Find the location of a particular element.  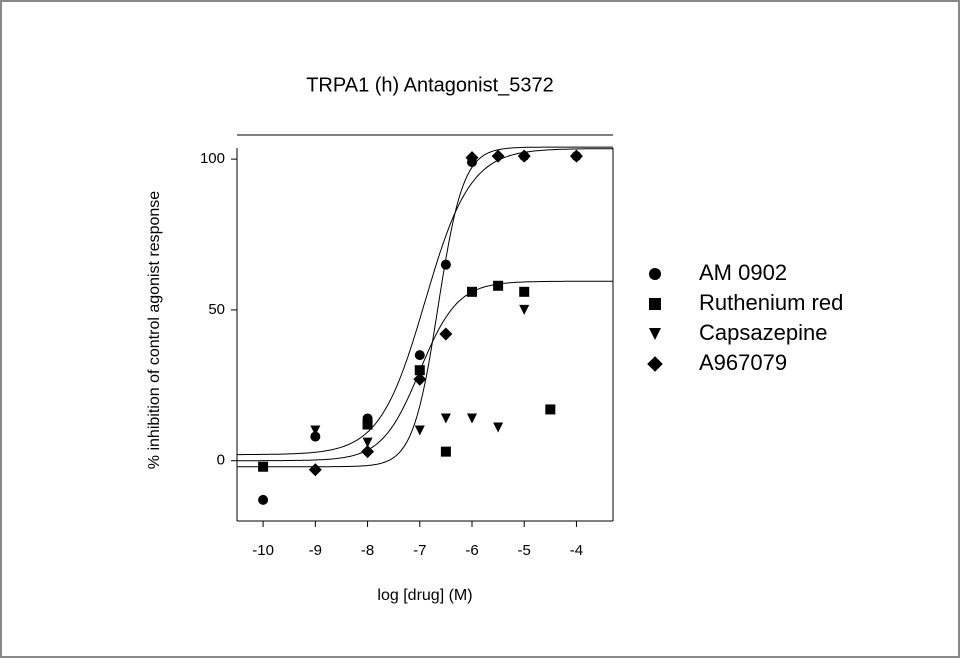

y-tick-label: 100 is located at coordinates (212, 158).